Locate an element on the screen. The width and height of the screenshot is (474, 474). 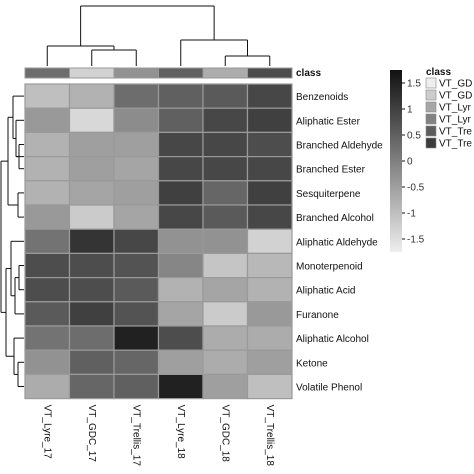
column-label: VT_GDC_18 is located at coordinates (225, 434).